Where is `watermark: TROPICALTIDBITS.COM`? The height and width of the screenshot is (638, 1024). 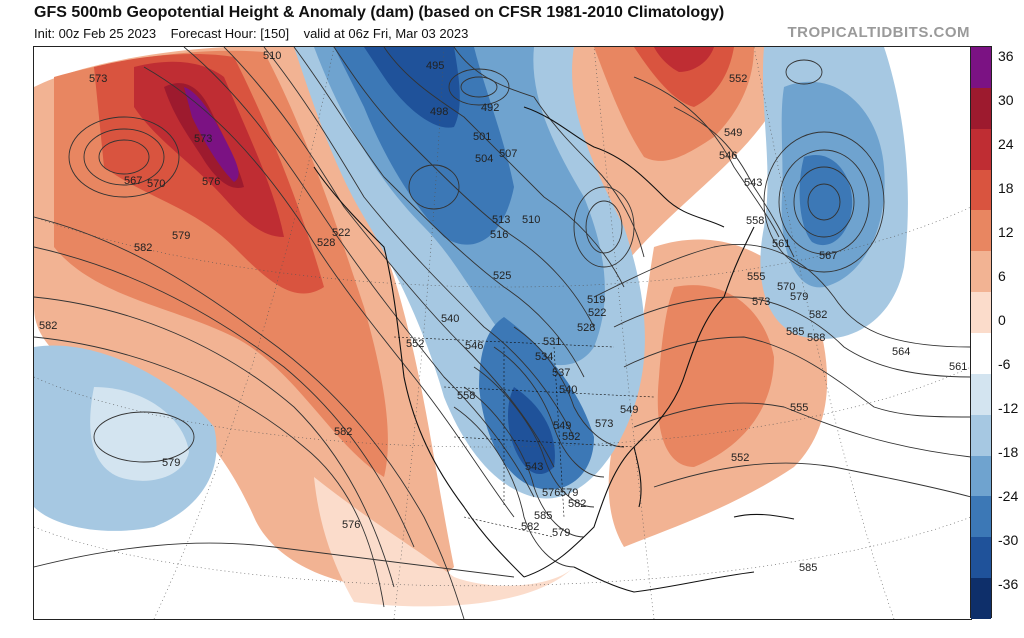
watermark: TROPICALTIDBITS.COM is located at coordinates (878, 32).